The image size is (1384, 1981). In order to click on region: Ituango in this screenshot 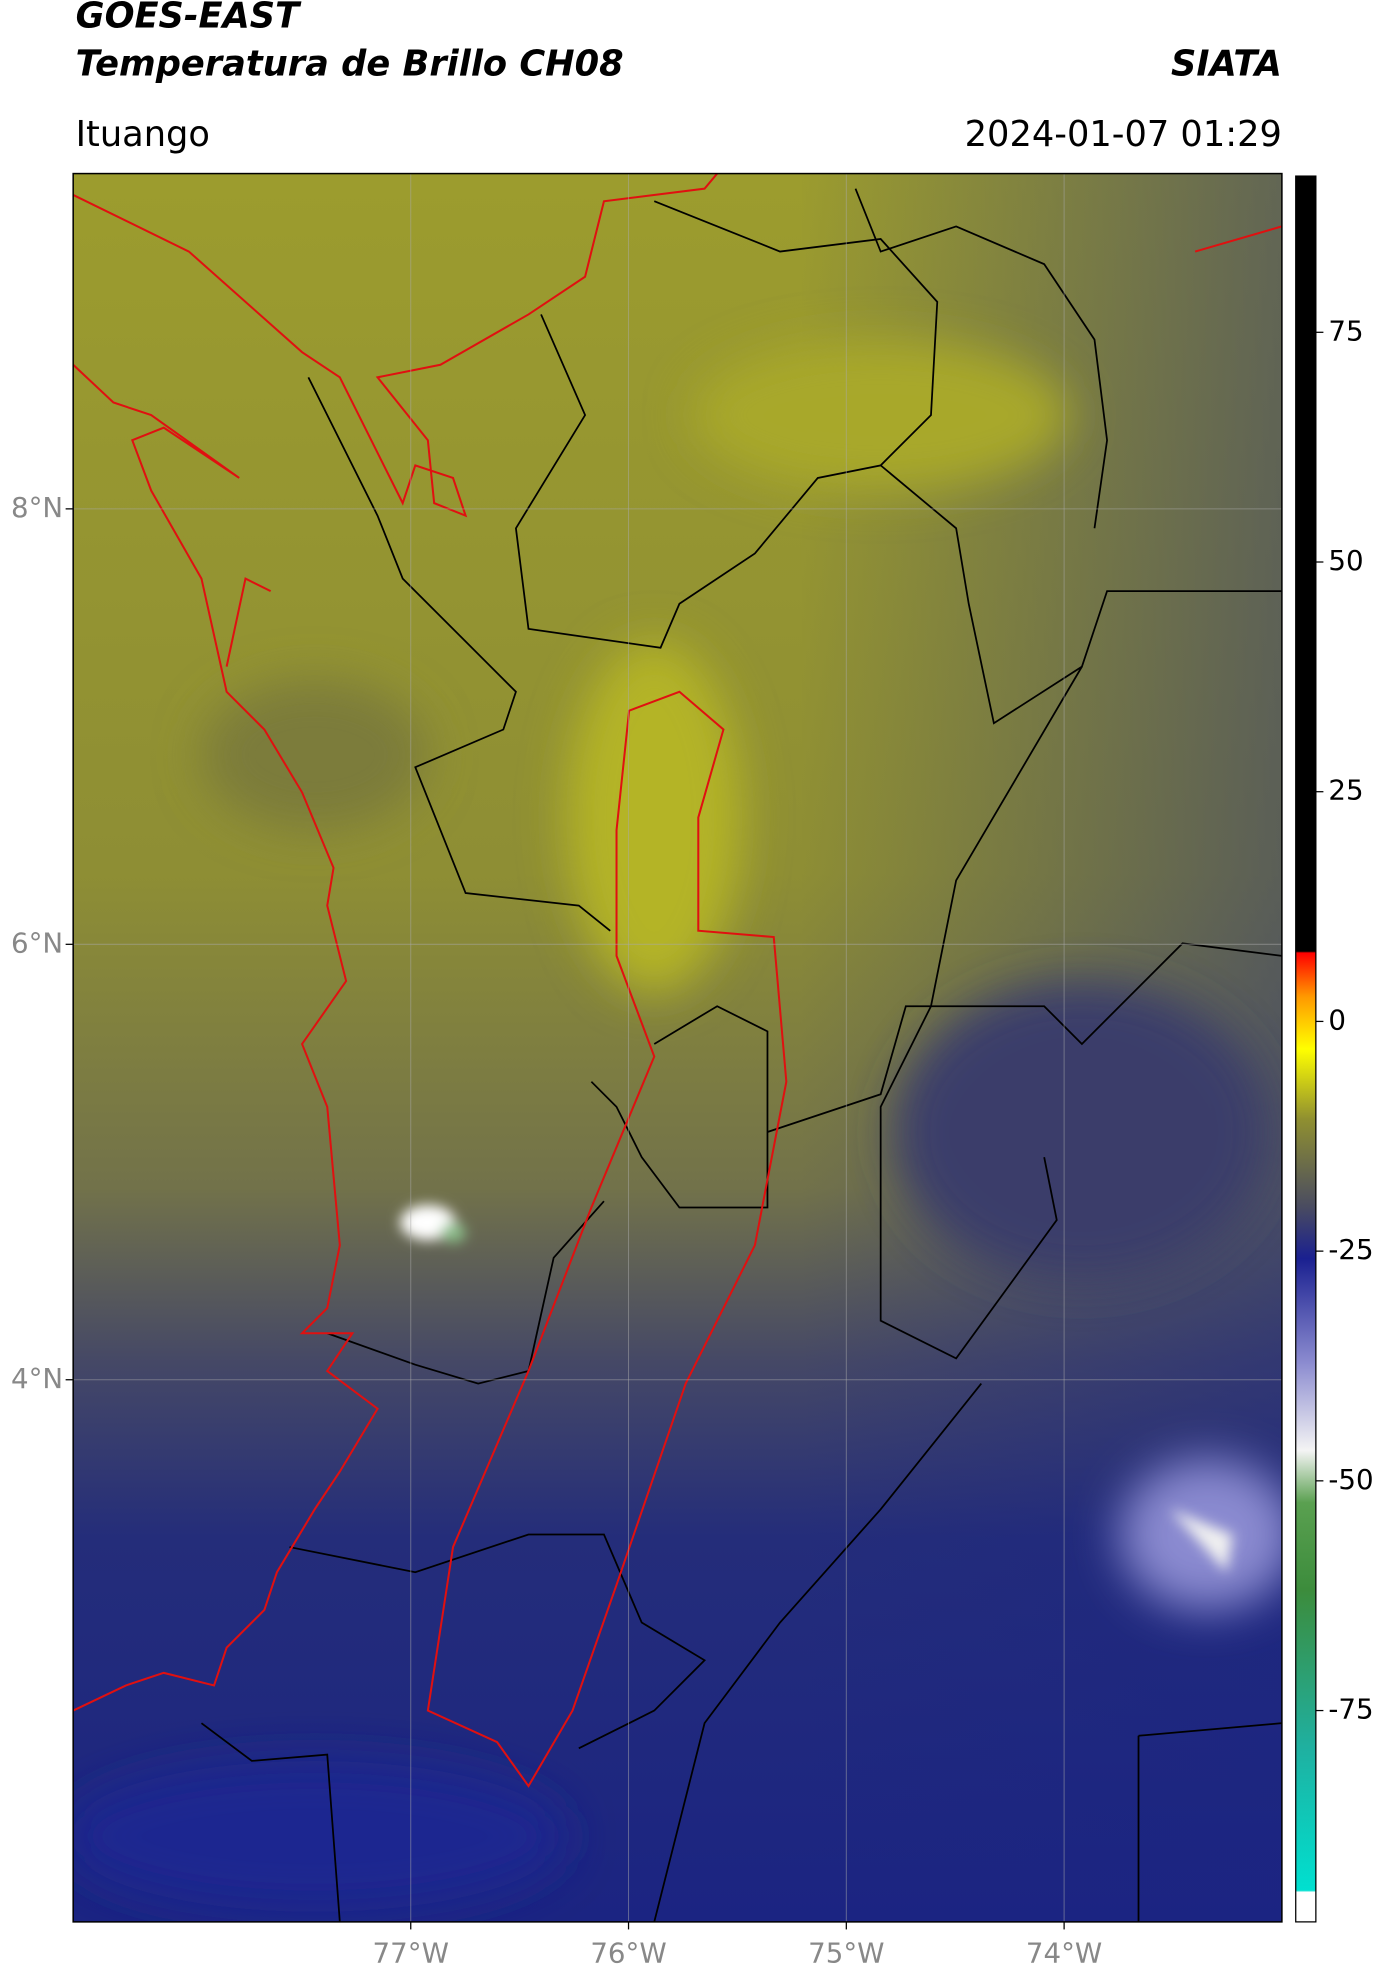, I will do `click(143, 134)`.